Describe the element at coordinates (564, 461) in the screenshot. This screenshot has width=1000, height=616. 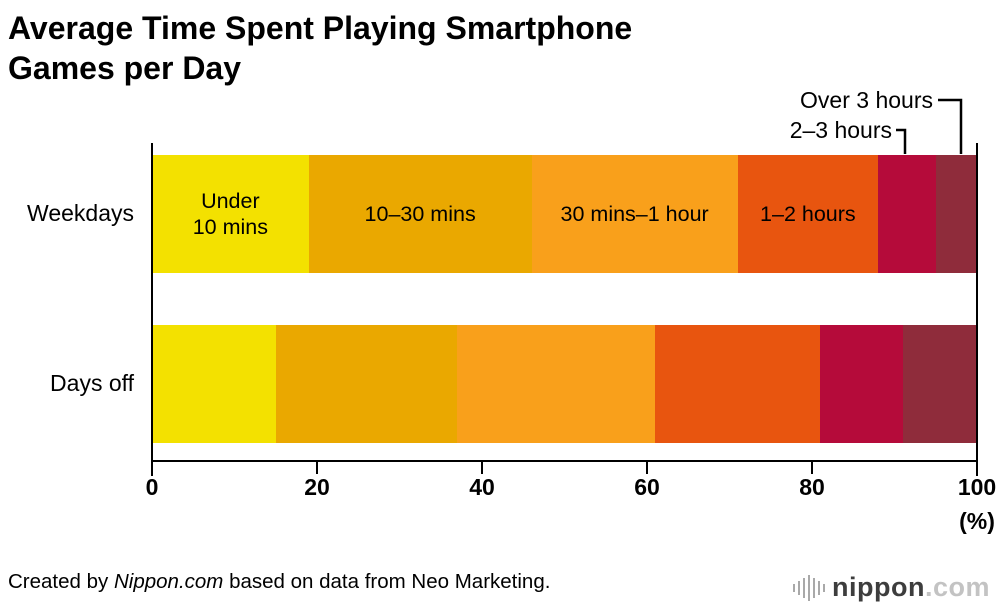
I see `x-axis-line` at that location.